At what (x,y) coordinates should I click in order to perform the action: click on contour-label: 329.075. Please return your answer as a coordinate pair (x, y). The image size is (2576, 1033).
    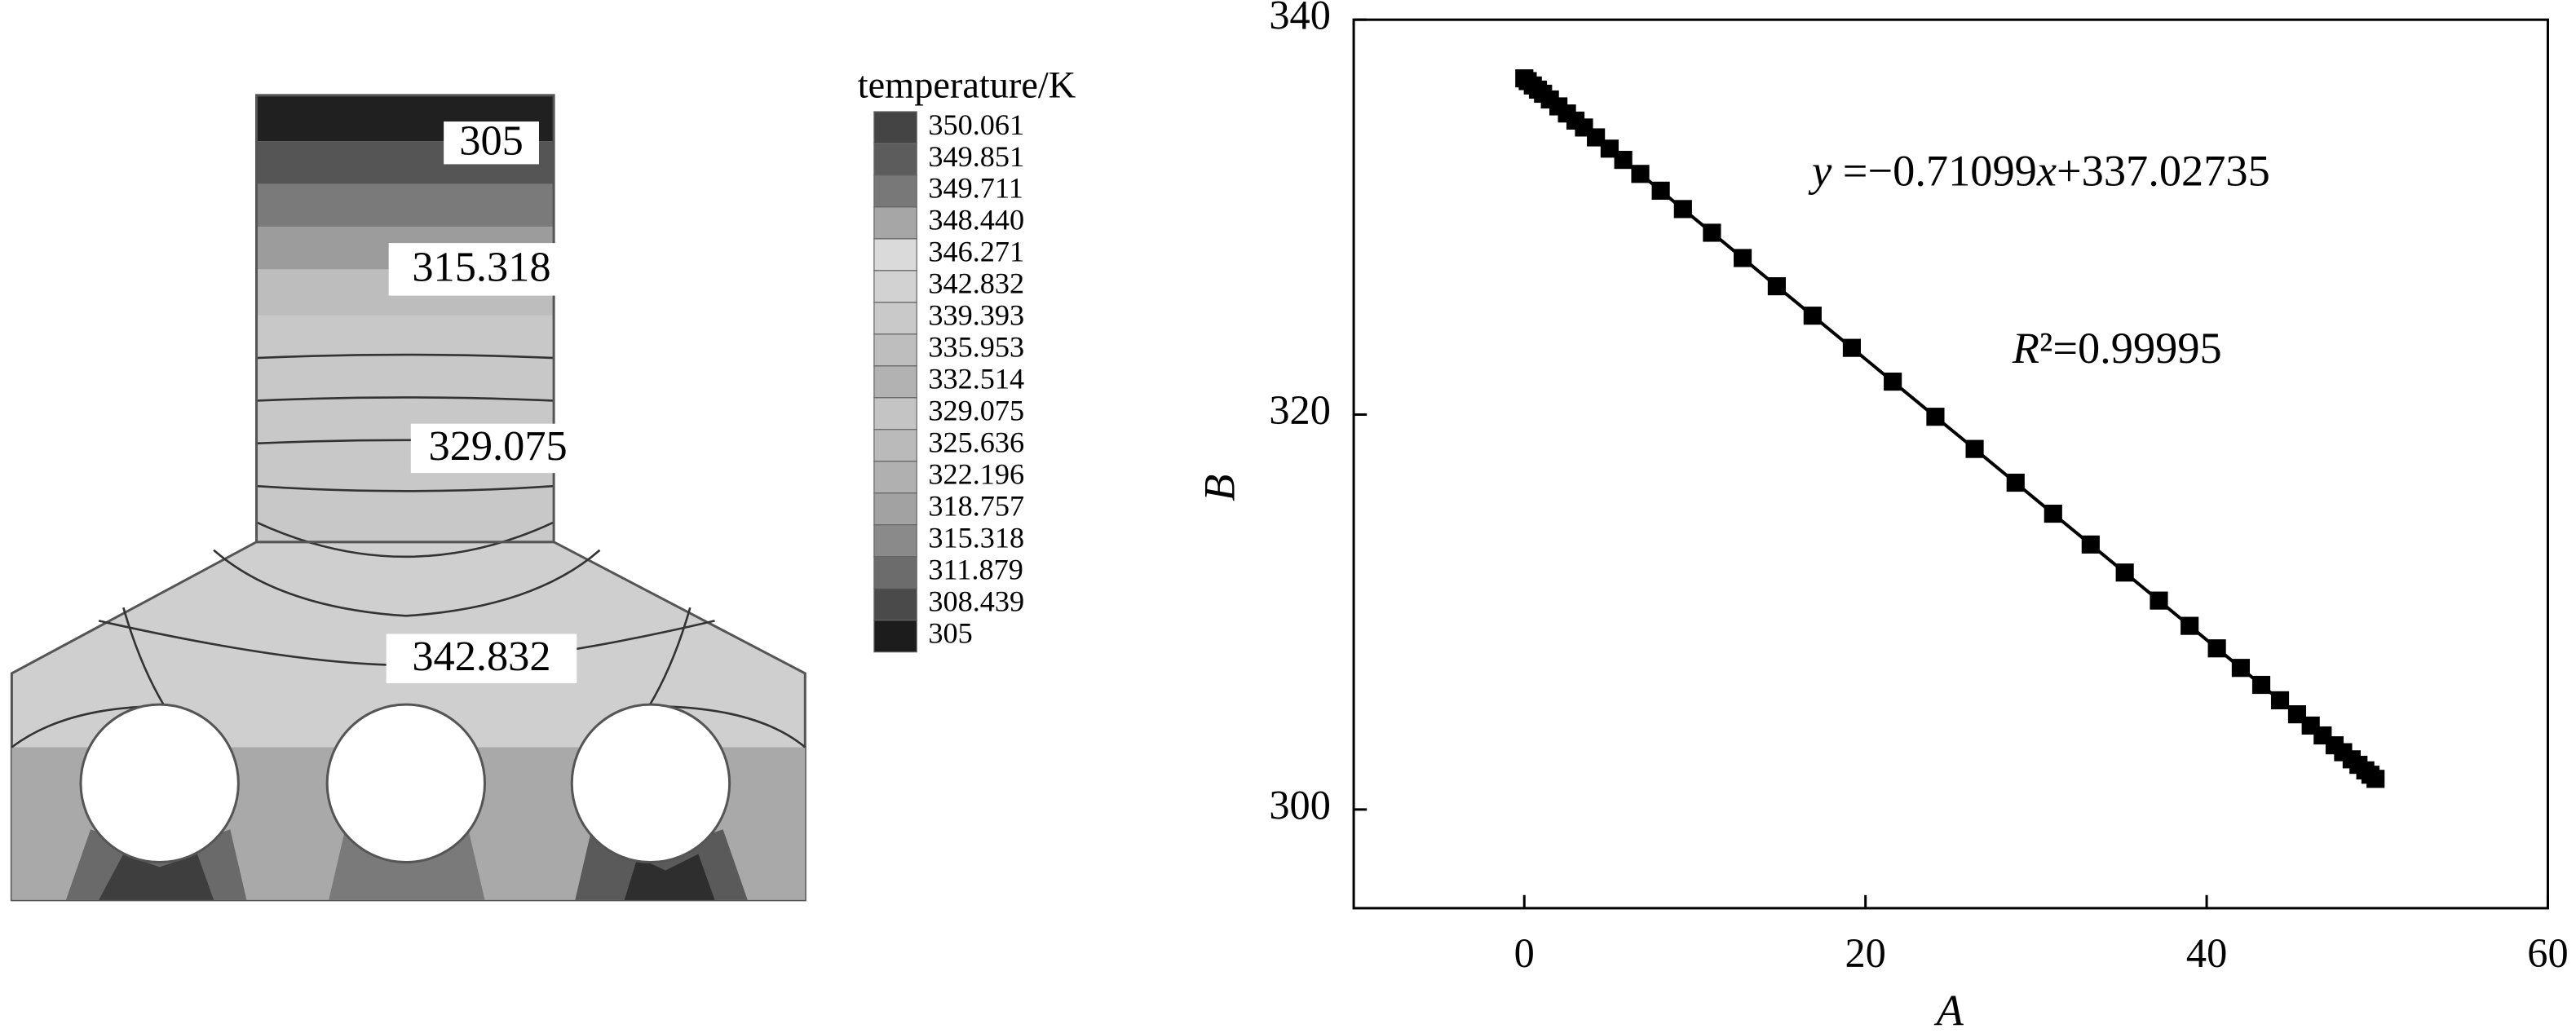
    Looking at the image, I should click on (498, 446).